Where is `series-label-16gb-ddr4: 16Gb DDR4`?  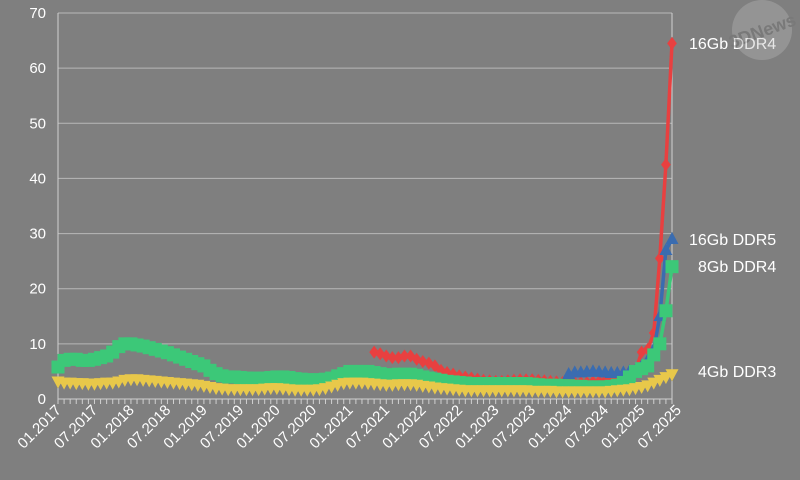
series-label-16gb-ddr4: 16Gb DDR4 is located at coordinates (732, 44).